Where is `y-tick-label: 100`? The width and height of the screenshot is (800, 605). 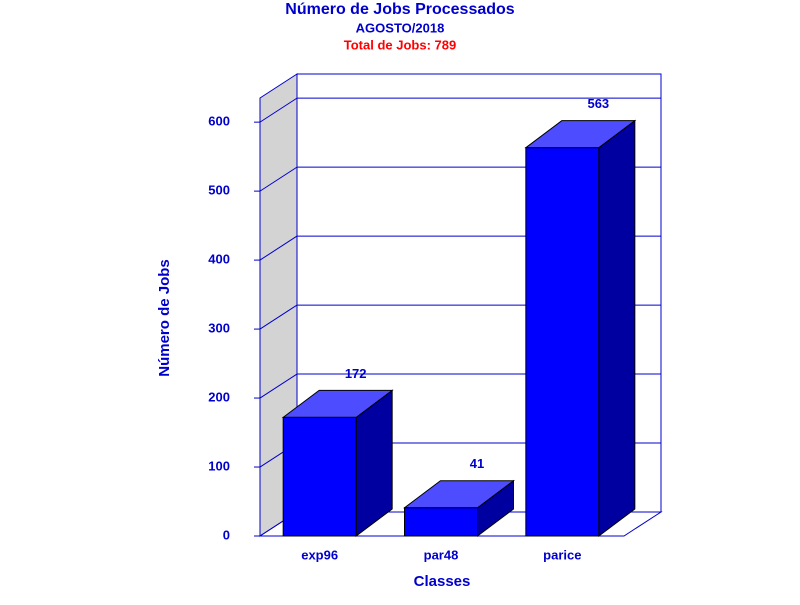 y-tick-label: 100 is located at coordinates (219, 465).